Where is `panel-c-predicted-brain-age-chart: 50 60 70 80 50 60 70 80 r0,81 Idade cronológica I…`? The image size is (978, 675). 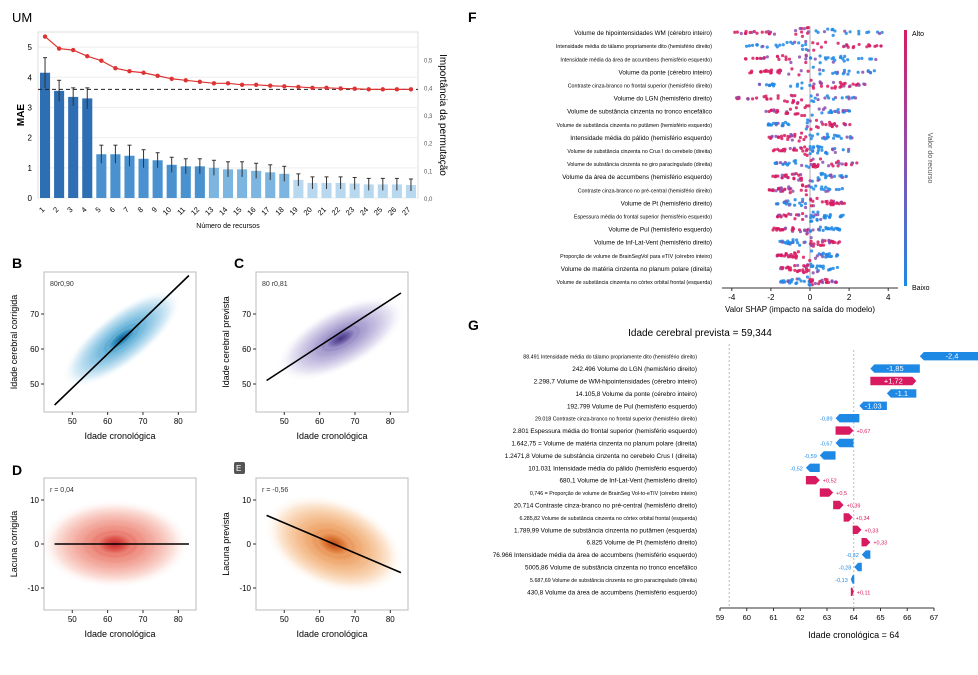
panel-c-predicted-brain-age-chart: 50 60 70 80 50 60 70 80 r0,81 Idade cronológica I… is located at coordinates (315, 356).